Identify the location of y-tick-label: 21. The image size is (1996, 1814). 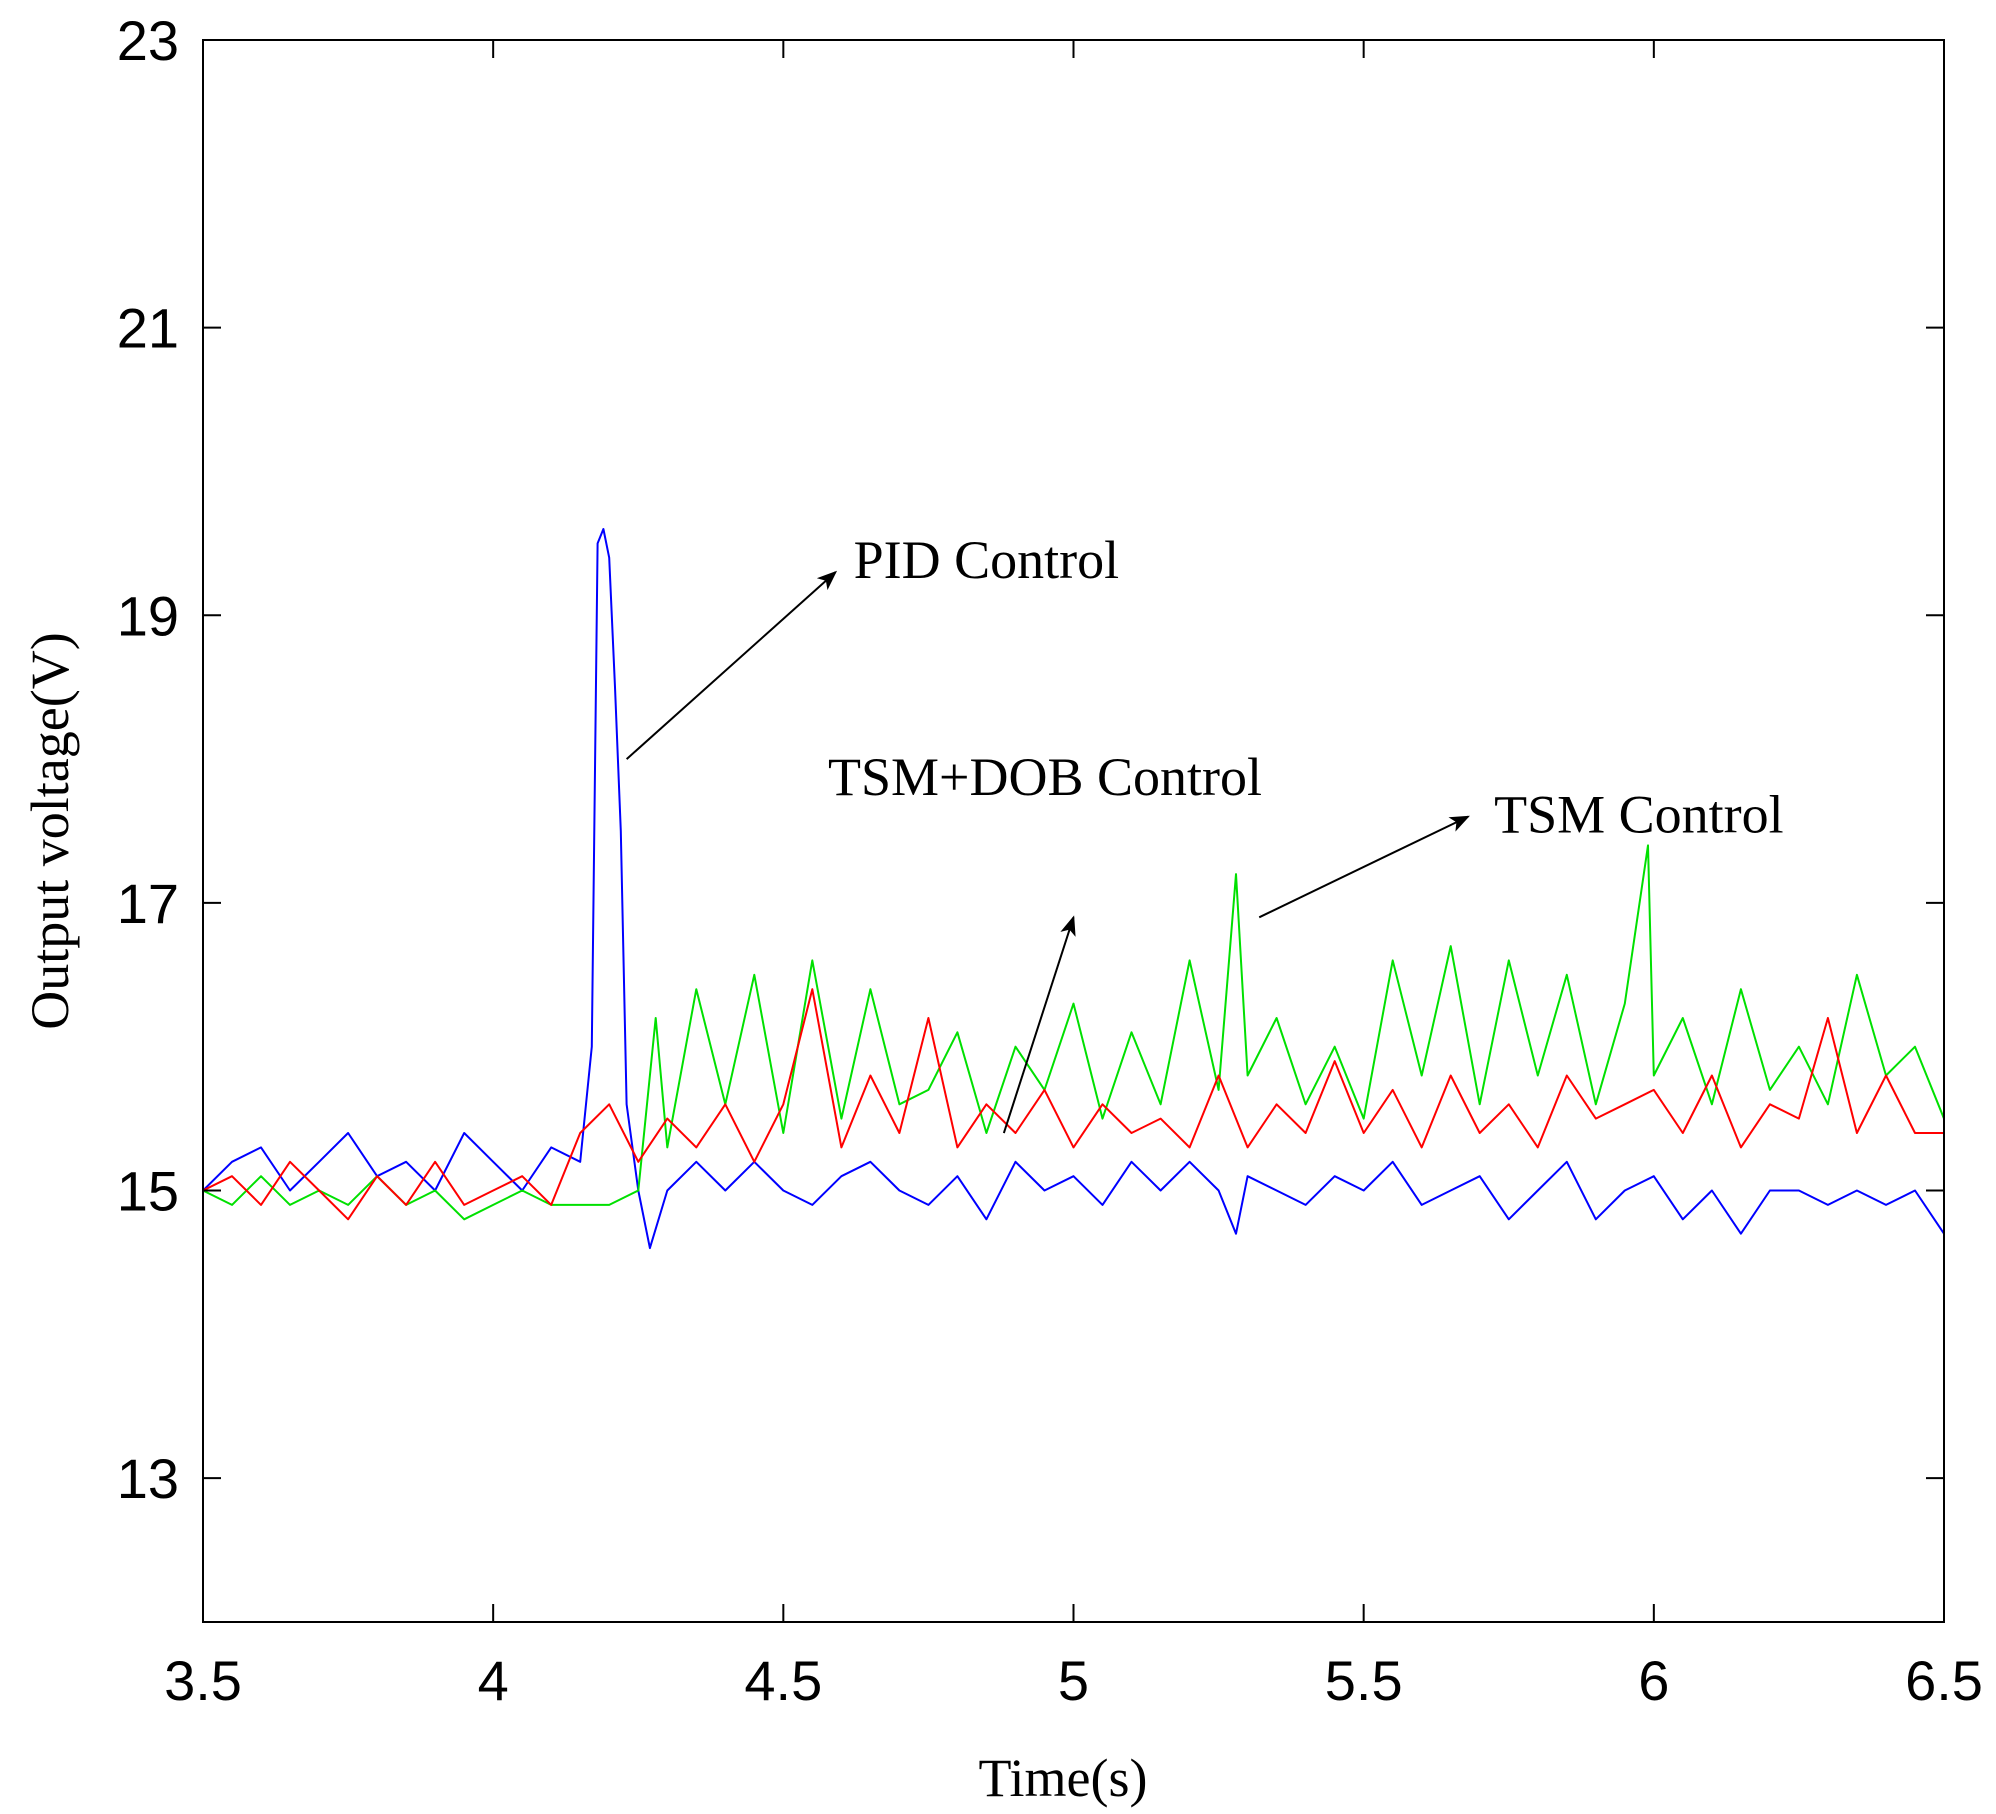
(148, 328).